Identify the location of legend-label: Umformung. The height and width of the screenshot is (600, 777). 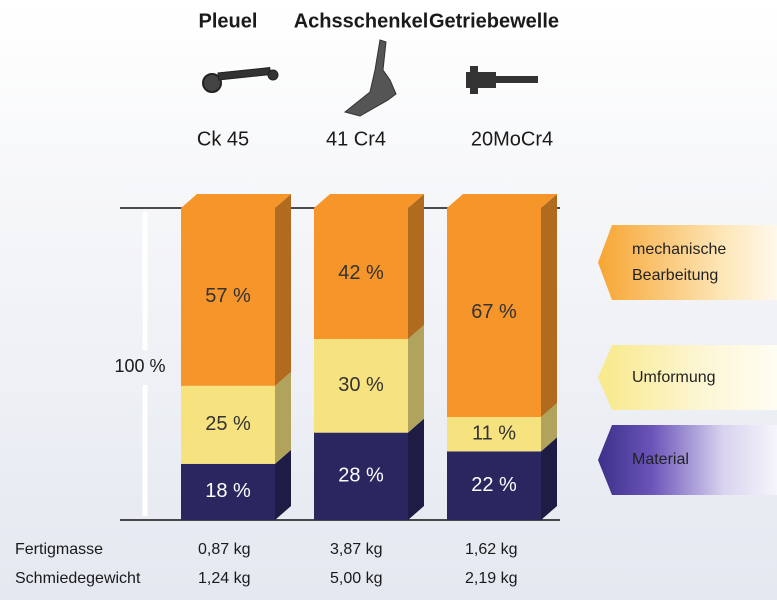
(674, 377).